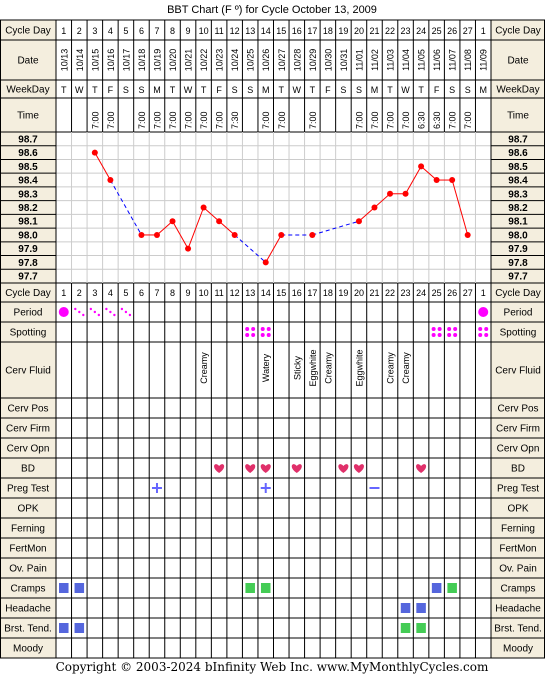 This screenshot has width=545, height=677. Describe the element at coordinates (235, 60) in the screenshot. I see `date-cell: 10/24` at that location.